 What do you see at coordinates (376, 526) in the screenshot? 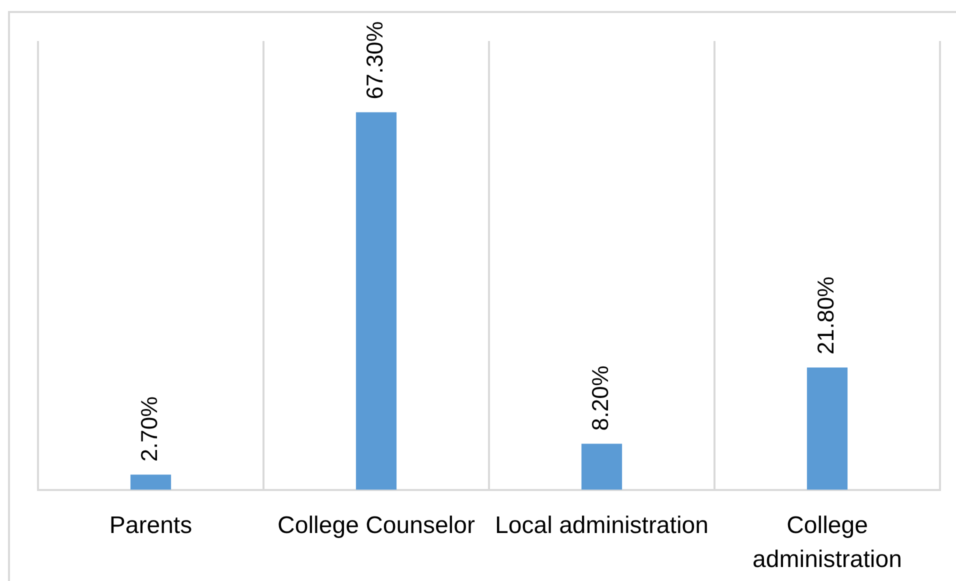
I see `x-tick-label: College Counselor` at bounding box center [376, 526].